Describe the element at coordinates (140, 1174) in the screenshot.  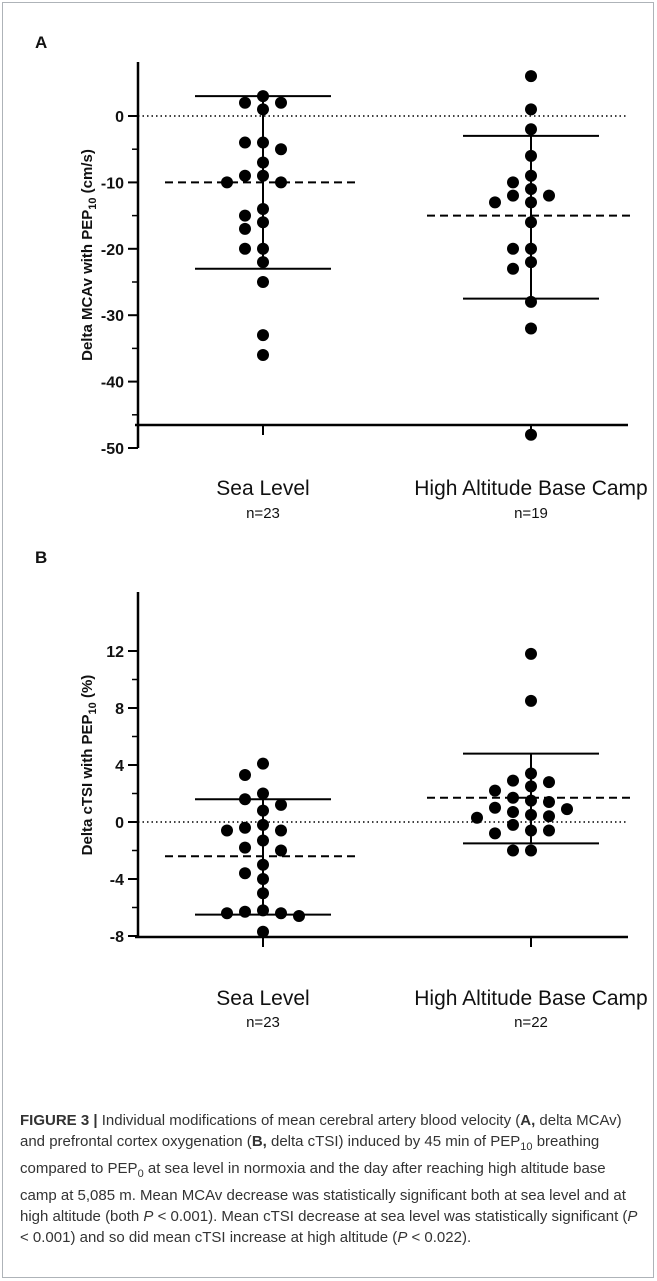
I see `caption-segment: 0` at that location.